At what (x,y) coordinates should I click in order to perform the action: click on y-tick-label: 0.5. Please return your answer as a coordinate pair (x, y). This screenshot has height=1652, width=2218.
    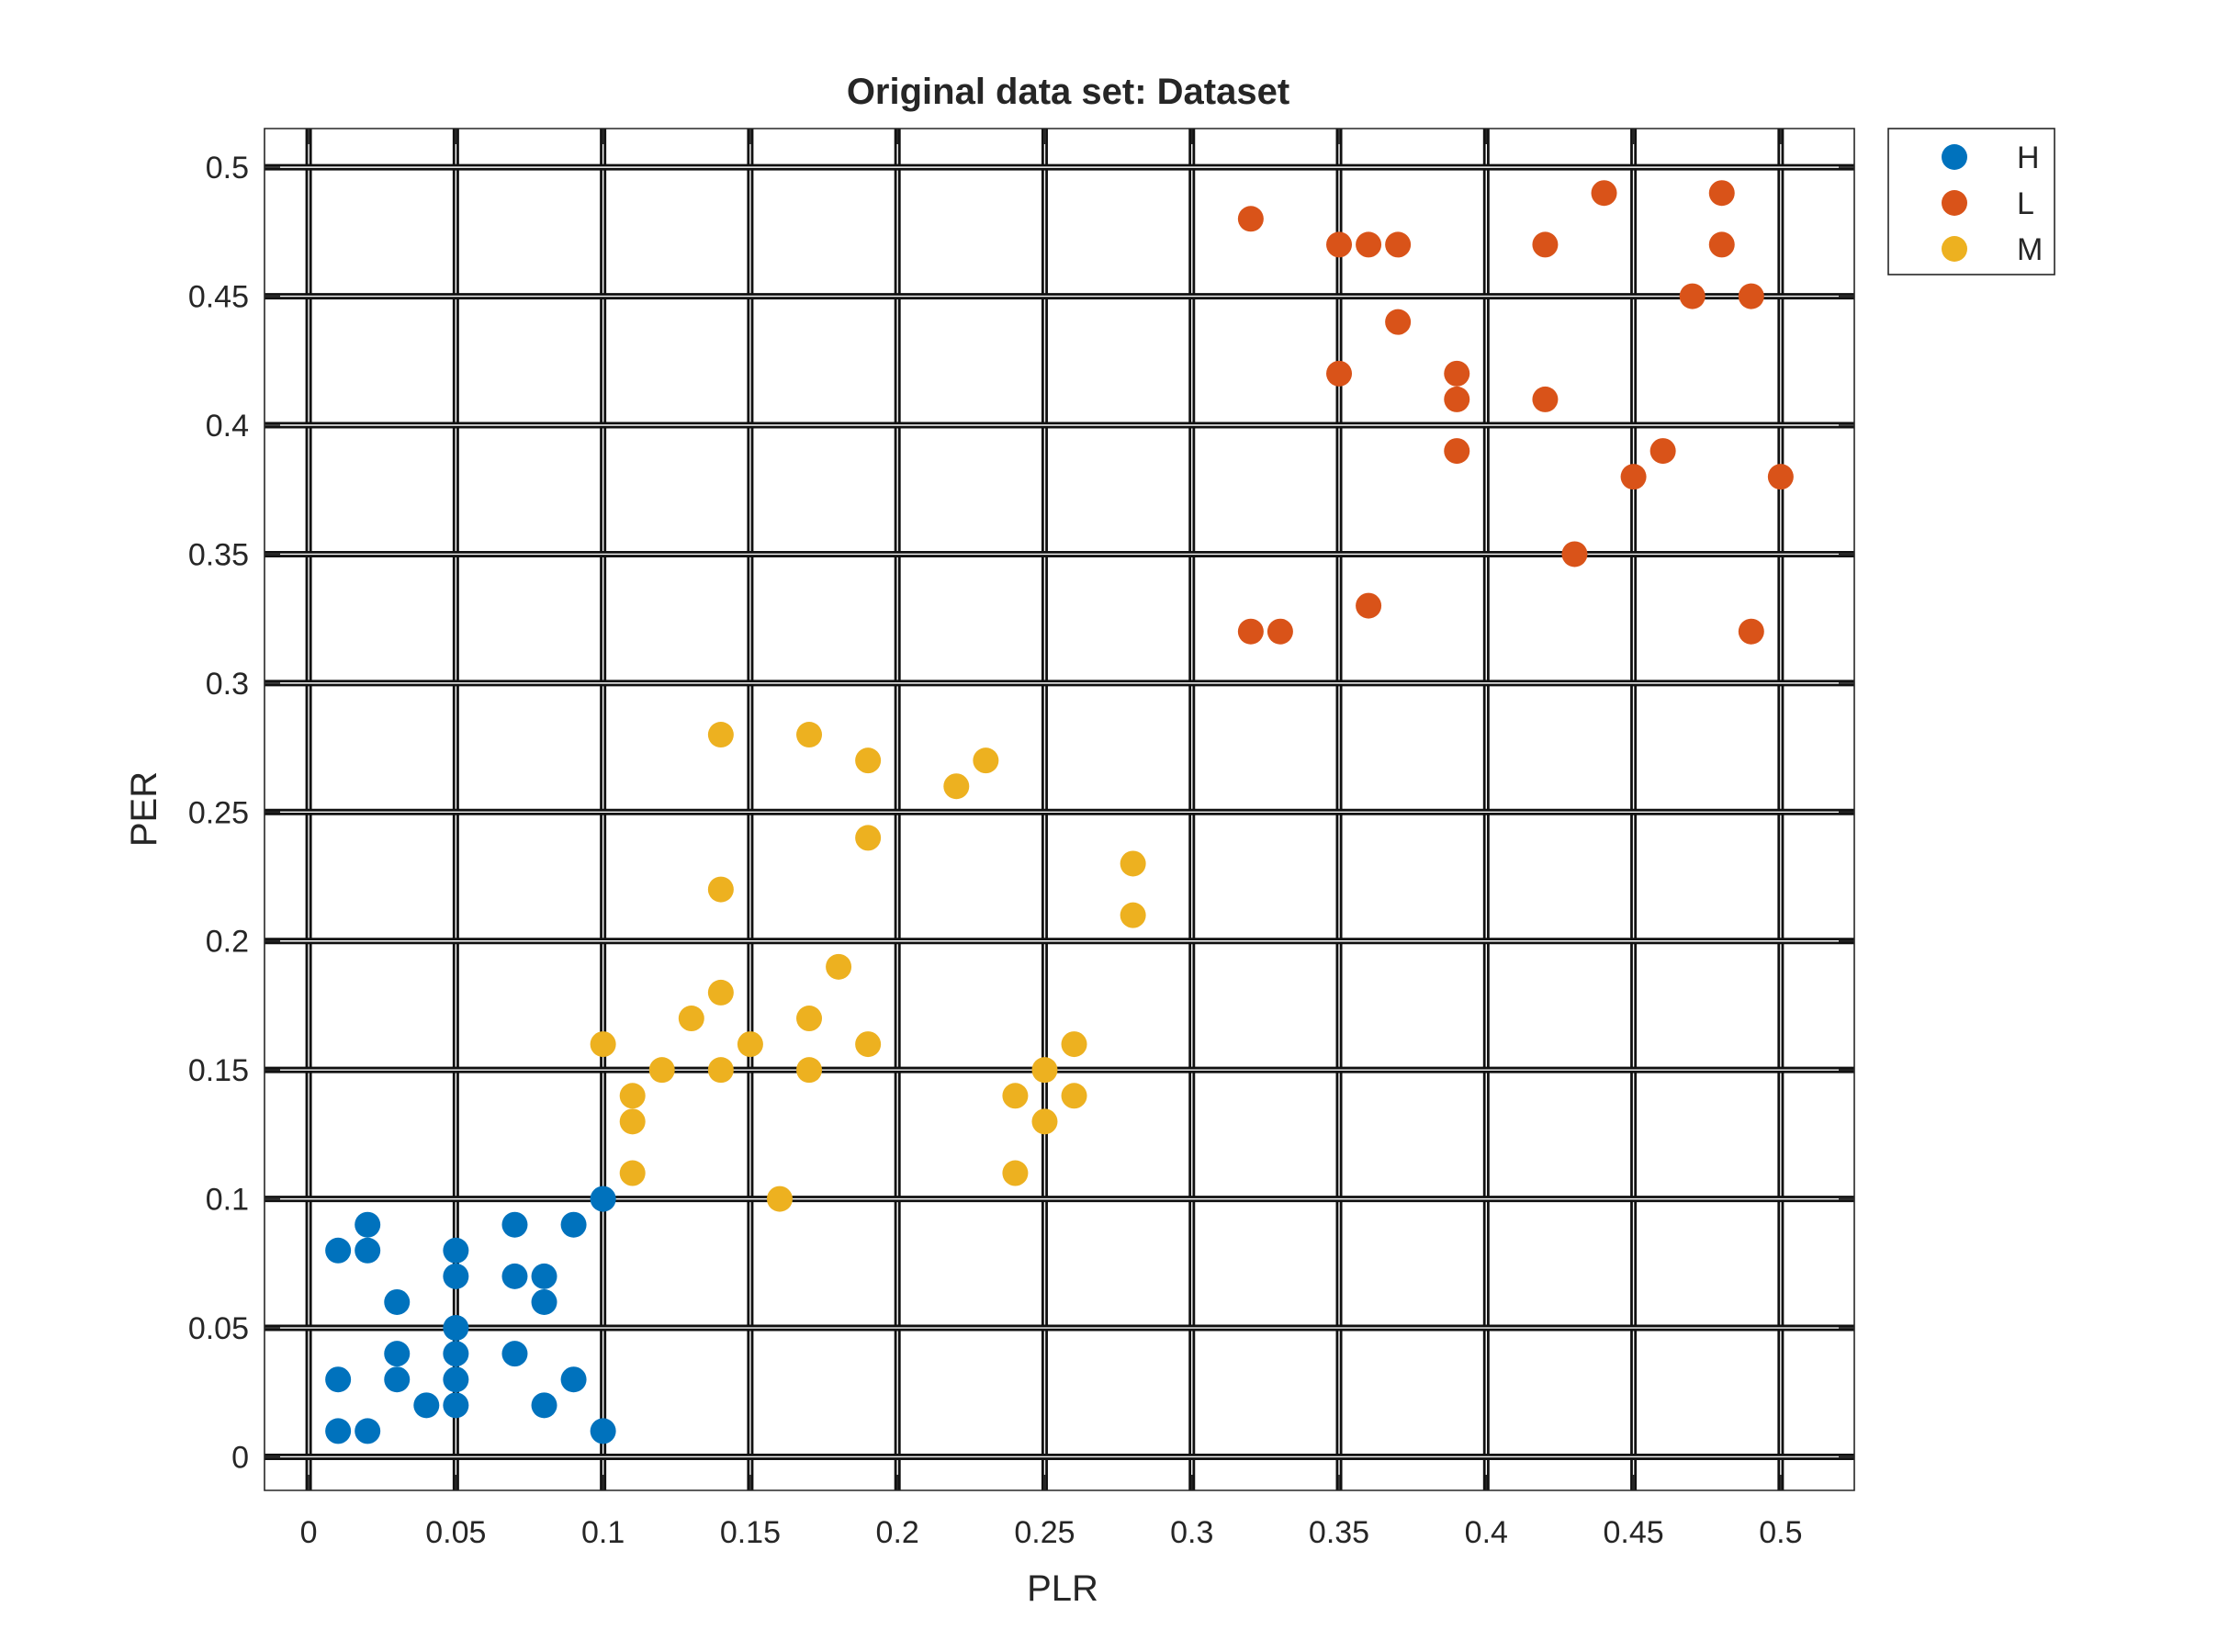
    Looking at the image, I should click on (227, 168).